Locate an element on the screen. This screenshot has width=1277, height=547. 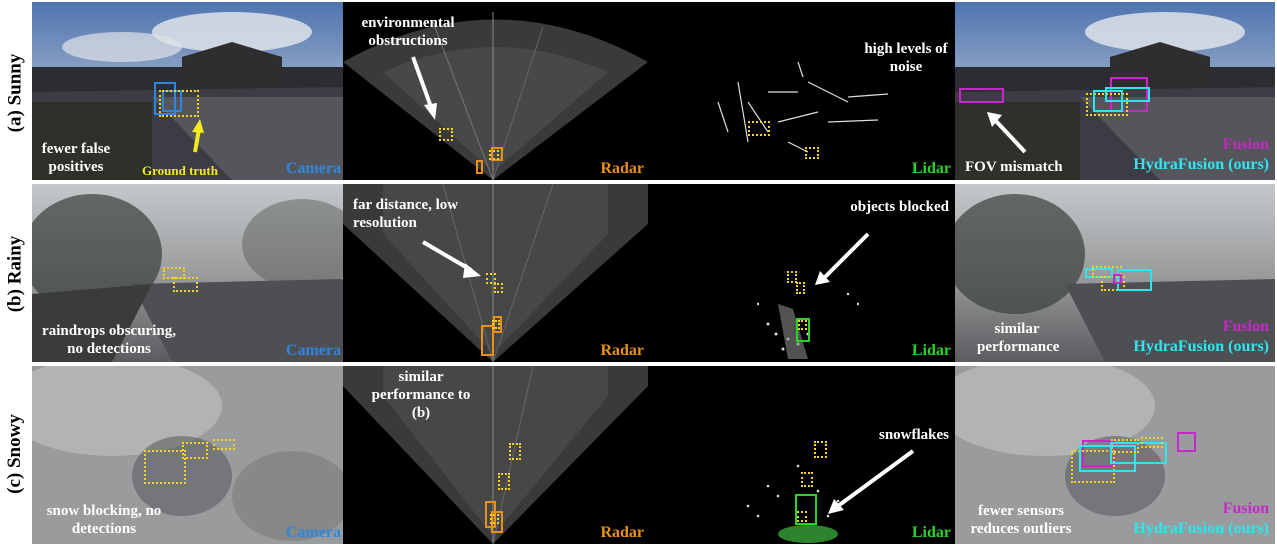
camera-panel-snowy: snow blocking, no detections Camera is located at coordinates (187, 455).